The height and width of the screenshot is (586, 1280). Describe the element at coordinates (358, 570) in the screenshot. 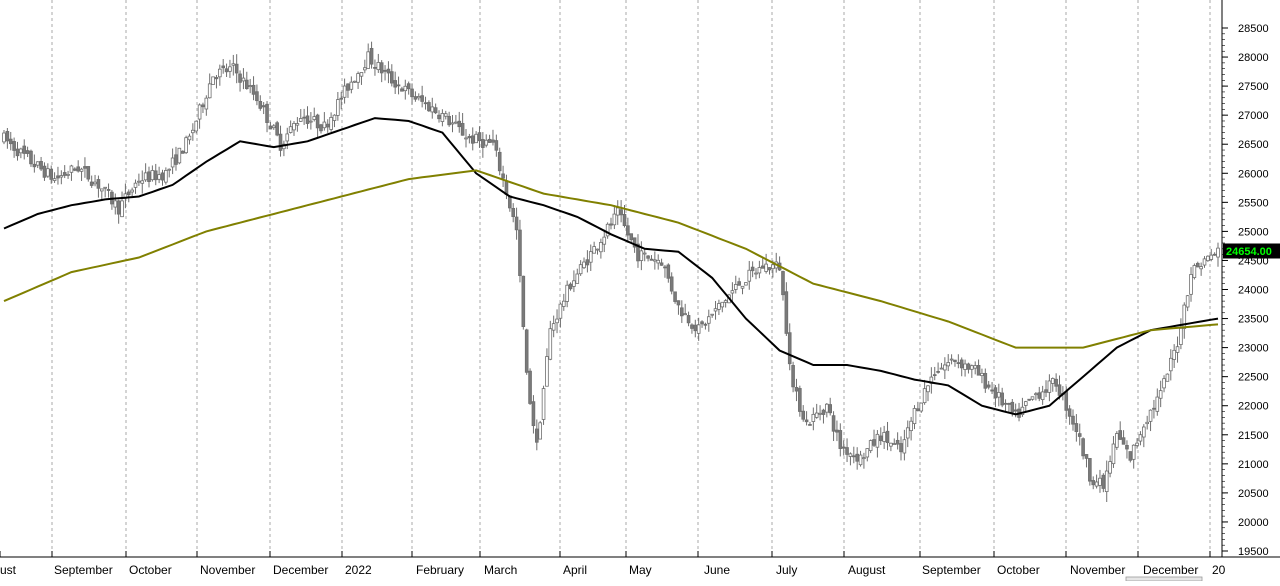

I see `x-tick-label: 2022` at that location.